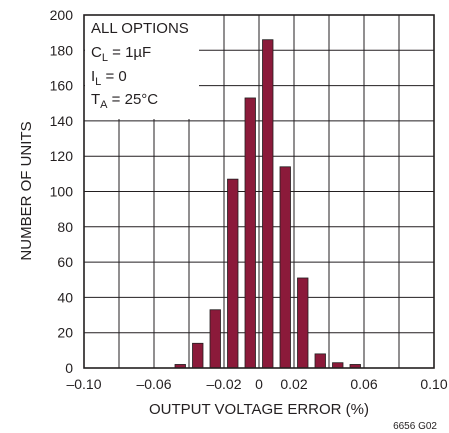  Describe the element at coordinates (109, 78) in the screenshot. I see `condition-load-current: IL = 0` at that location.